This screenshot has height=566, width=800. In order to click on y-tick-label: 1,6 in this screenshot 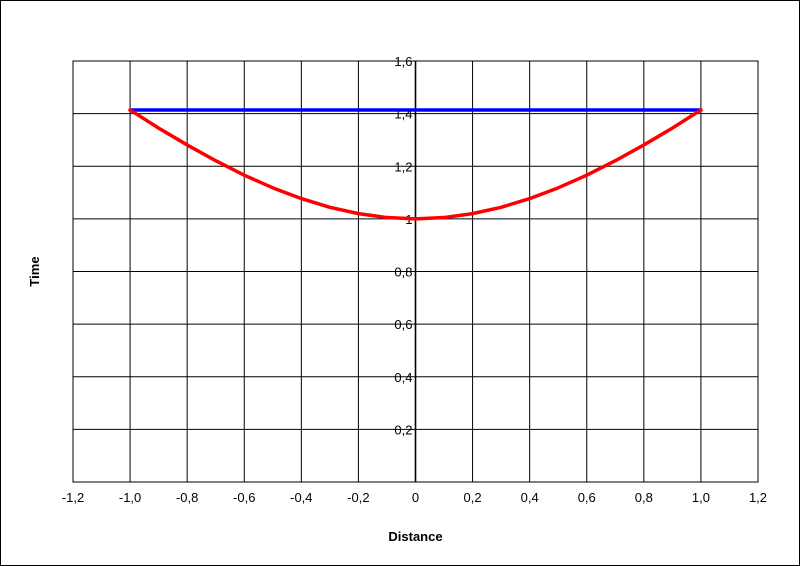, I will do `click(403, 61)`.